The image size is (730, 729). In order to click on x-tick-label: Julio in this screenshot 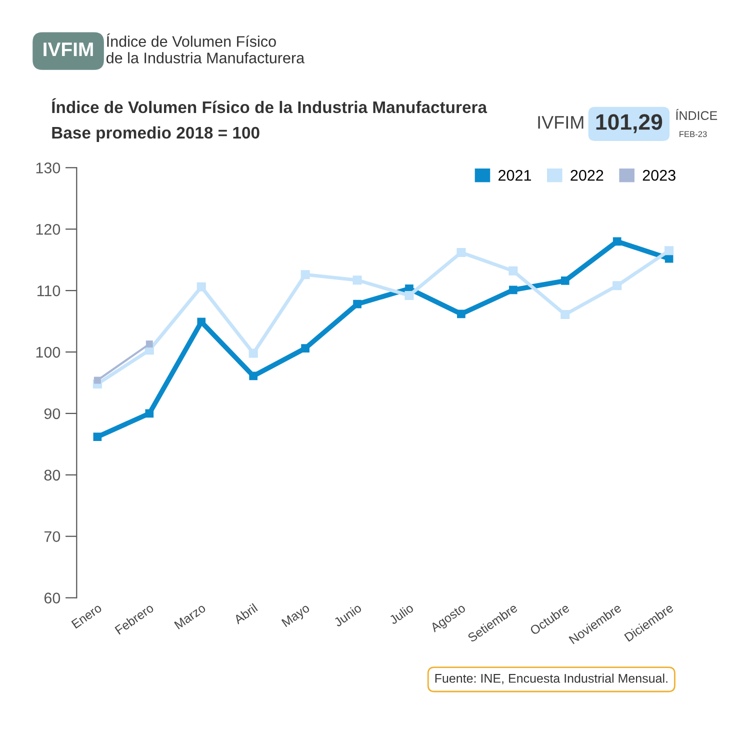, I will do `click(401, 613)`.